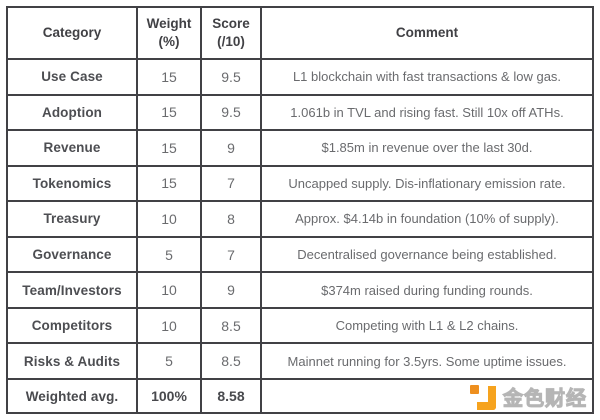 This screenshot has width=600, height=420. Describe the element at coordinates (427, 33) in the screenshot. I see `header-comment: Comment` at that location.